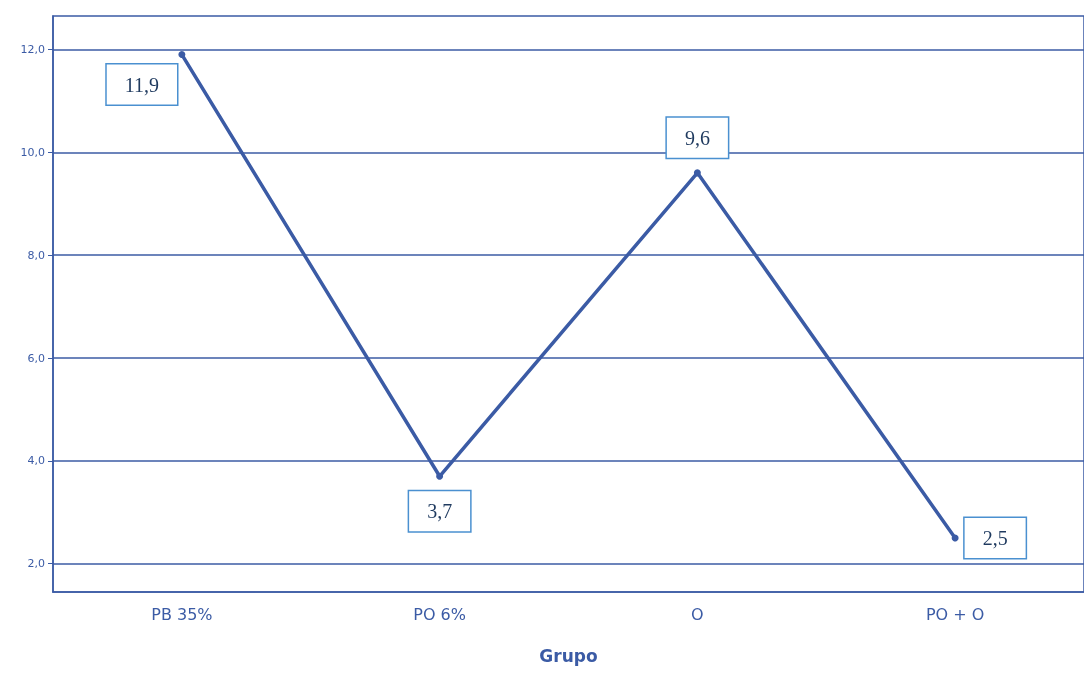 This screenshot has height=677, width=1092. I want to click on y-tick-label: 2,0, so click(36, 564).